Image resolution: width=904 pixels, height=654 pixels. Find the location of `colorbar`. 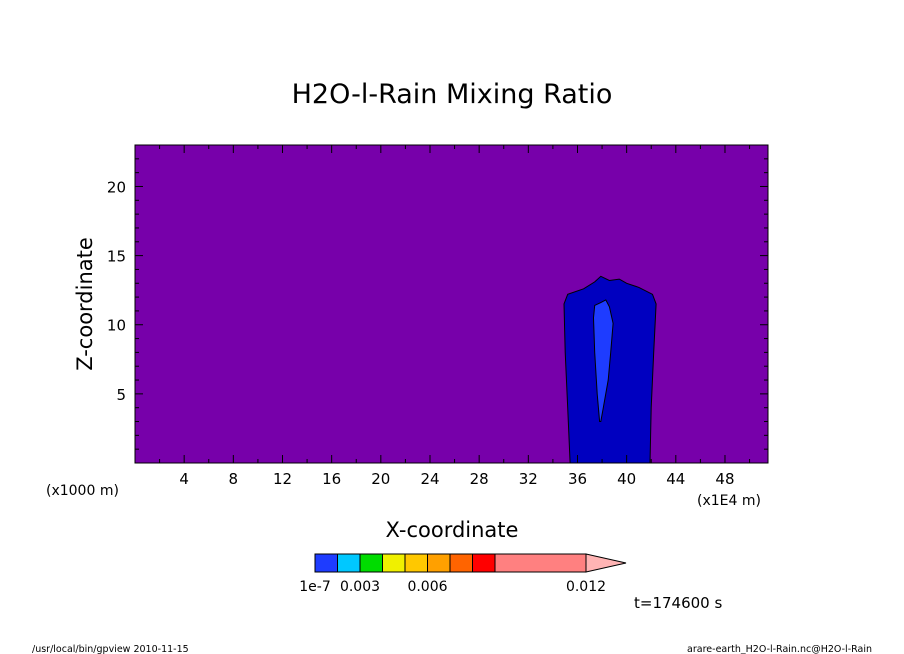

colorbar is located at coordinates (470, 563).